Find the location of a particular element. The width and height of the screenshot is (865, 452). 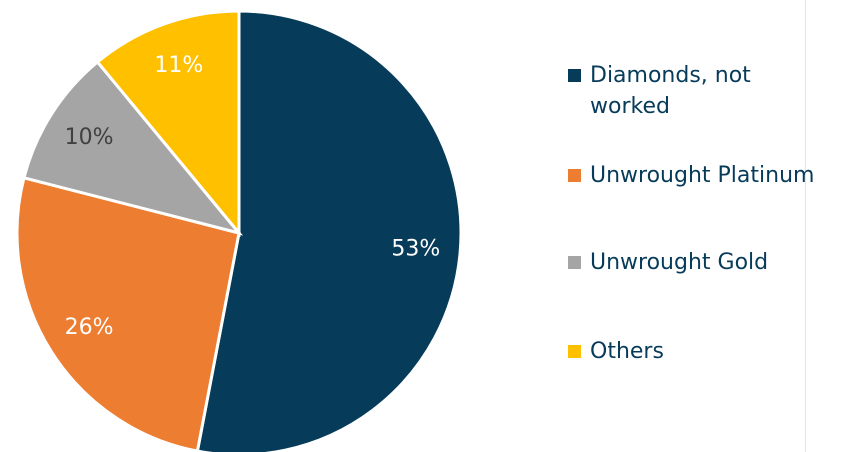

legend-label: Unwrought Platinum is located at coordinates (702, 175).